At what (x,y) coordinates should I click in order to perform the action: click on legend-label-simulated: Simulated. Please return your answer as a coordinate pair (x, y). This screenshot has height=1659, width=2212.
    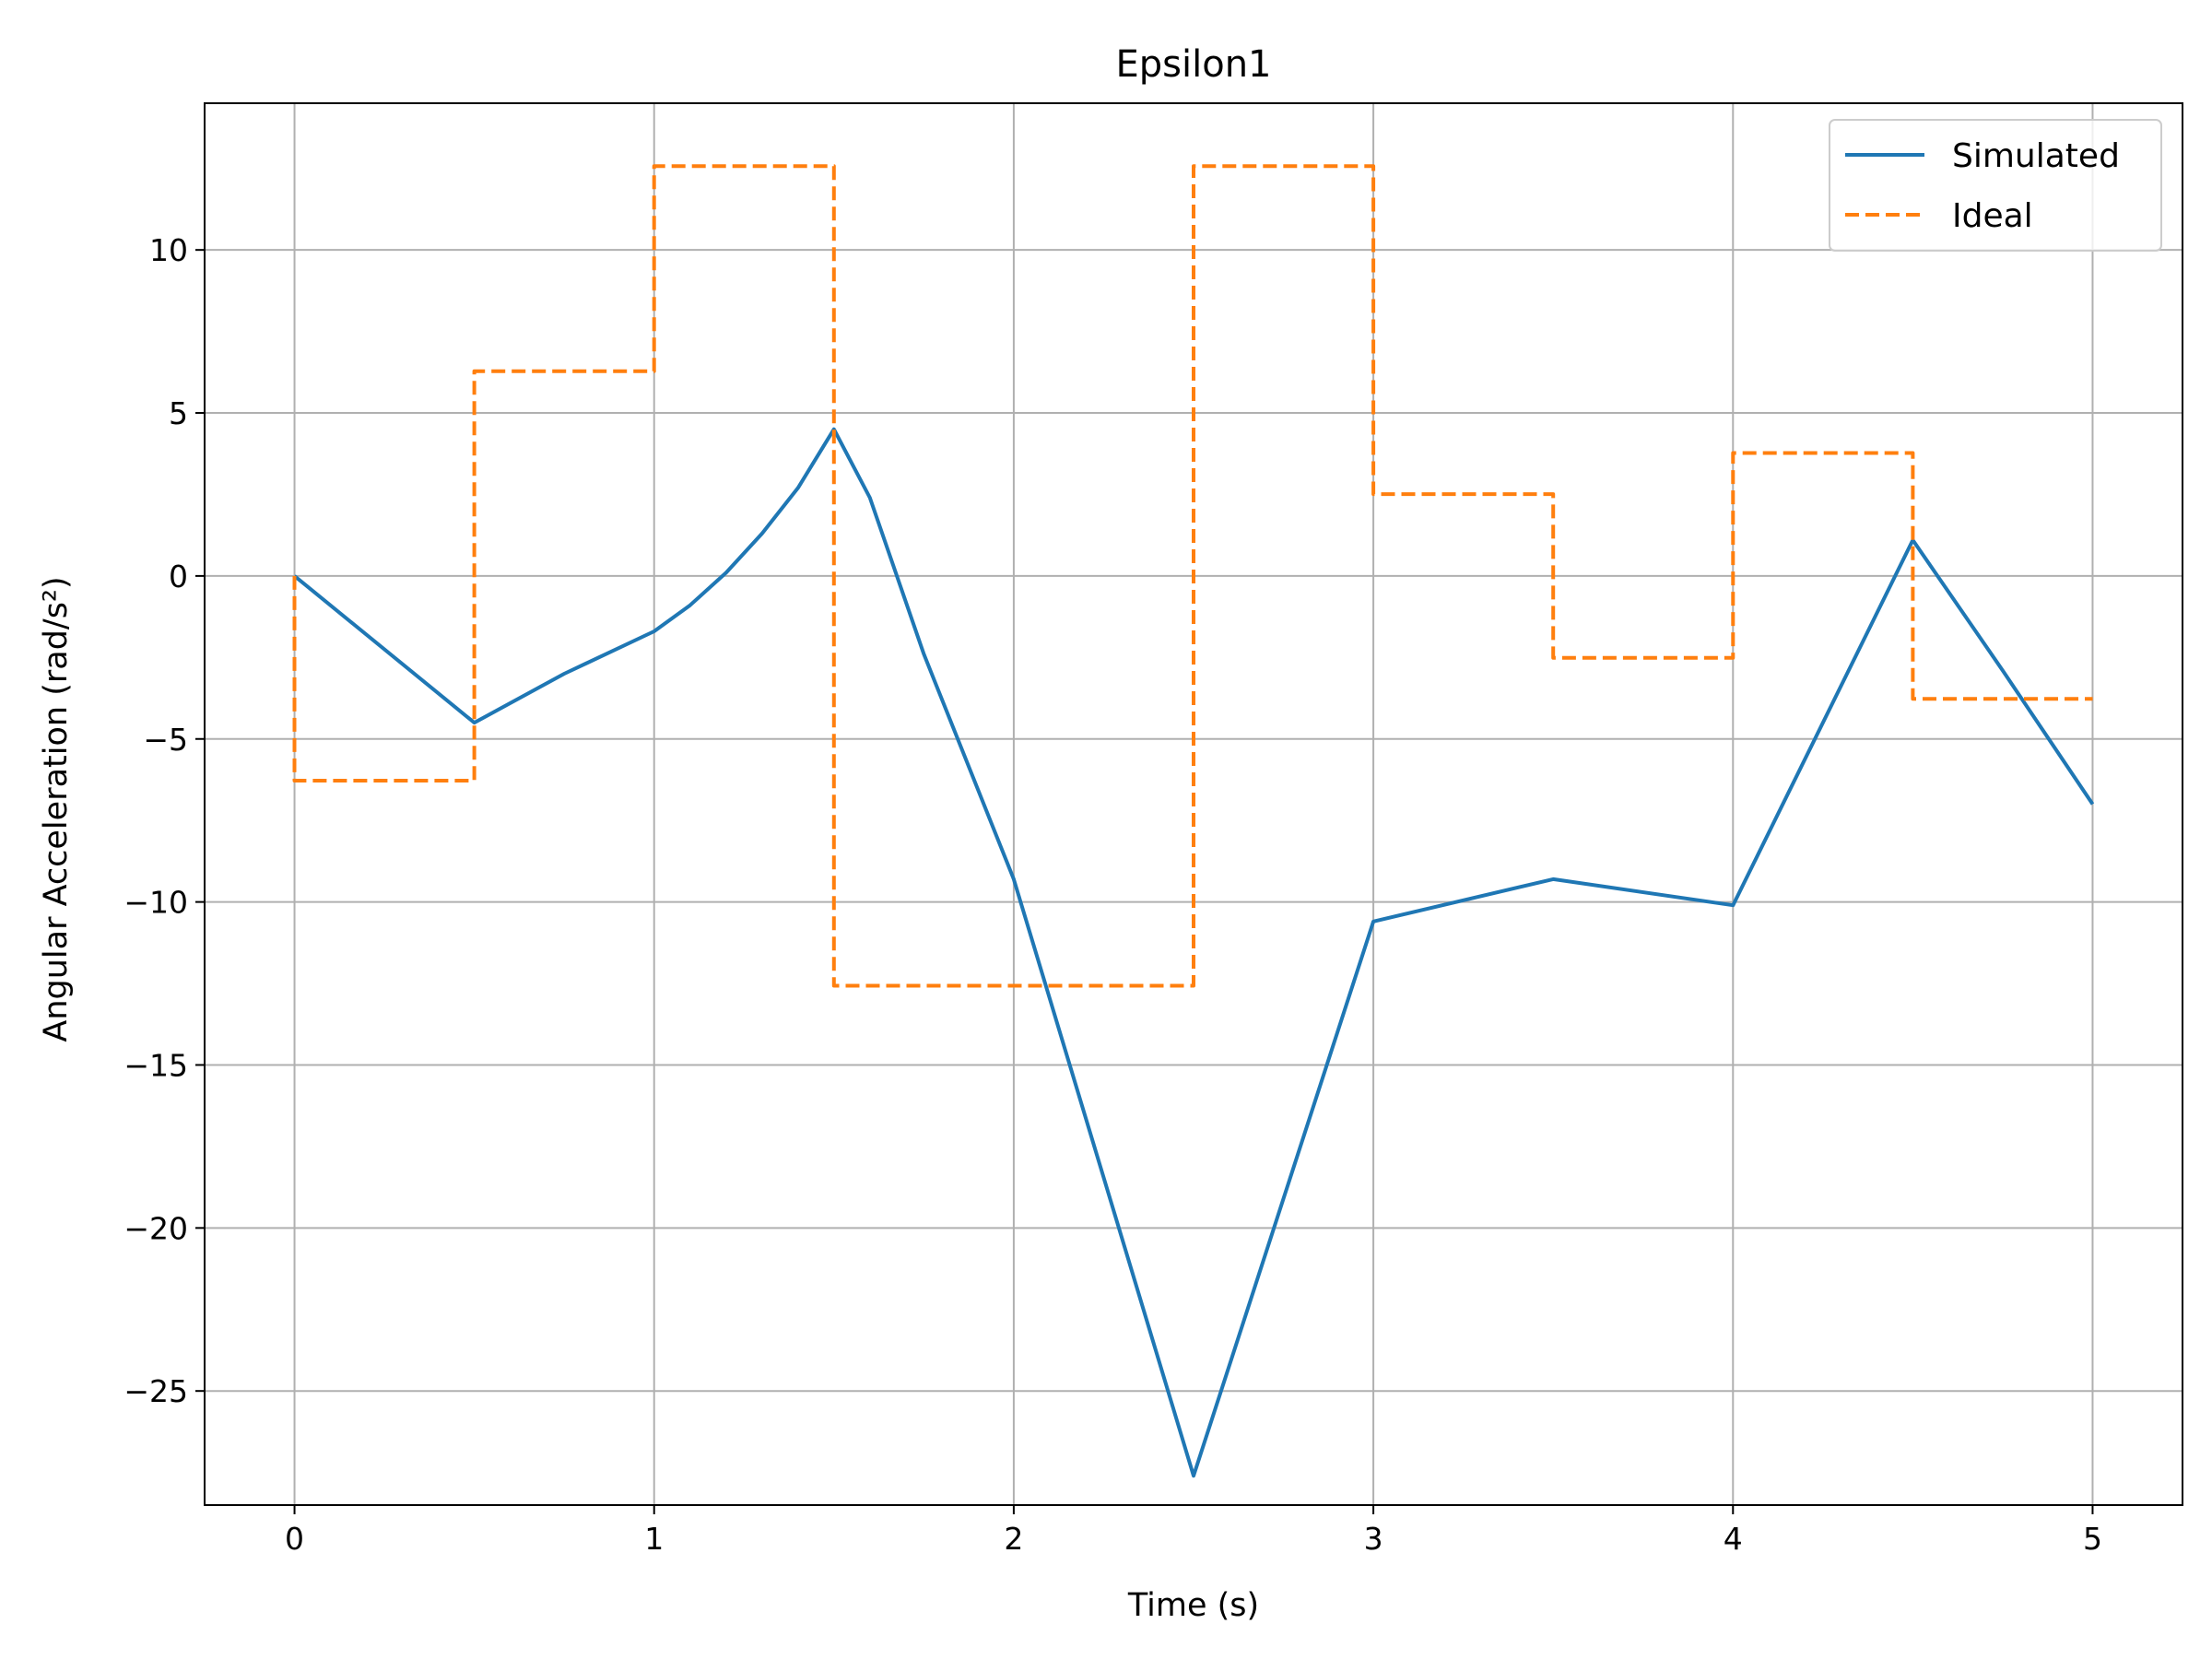
    Looking at the image, I should click on (2036, 156).